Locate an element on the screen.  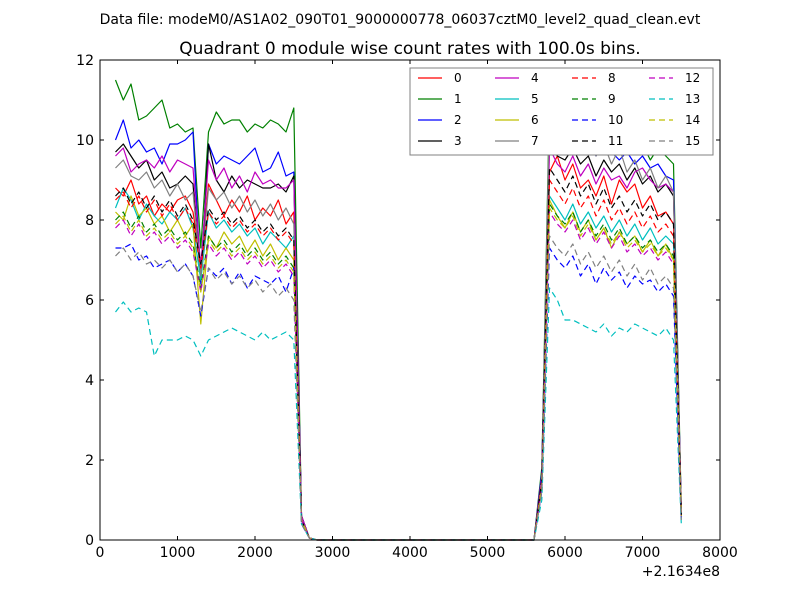
legend-label-4: 4 is located at coordinates (535, 78).